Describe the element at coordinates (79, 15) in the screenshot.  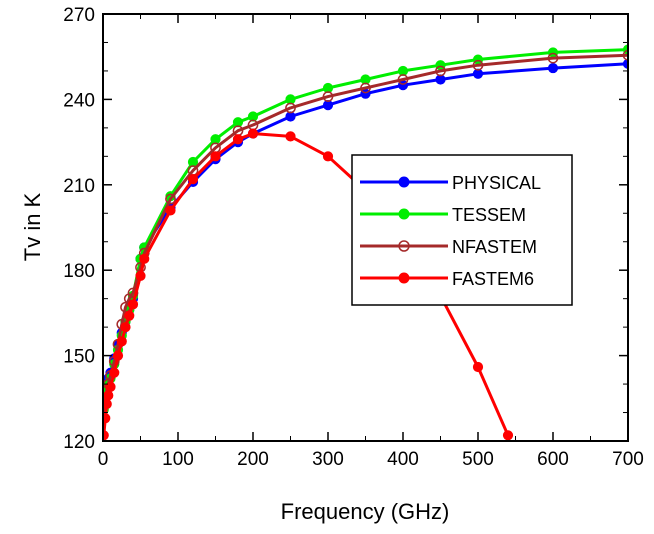
I see `y-tick-label: 270` at that location.